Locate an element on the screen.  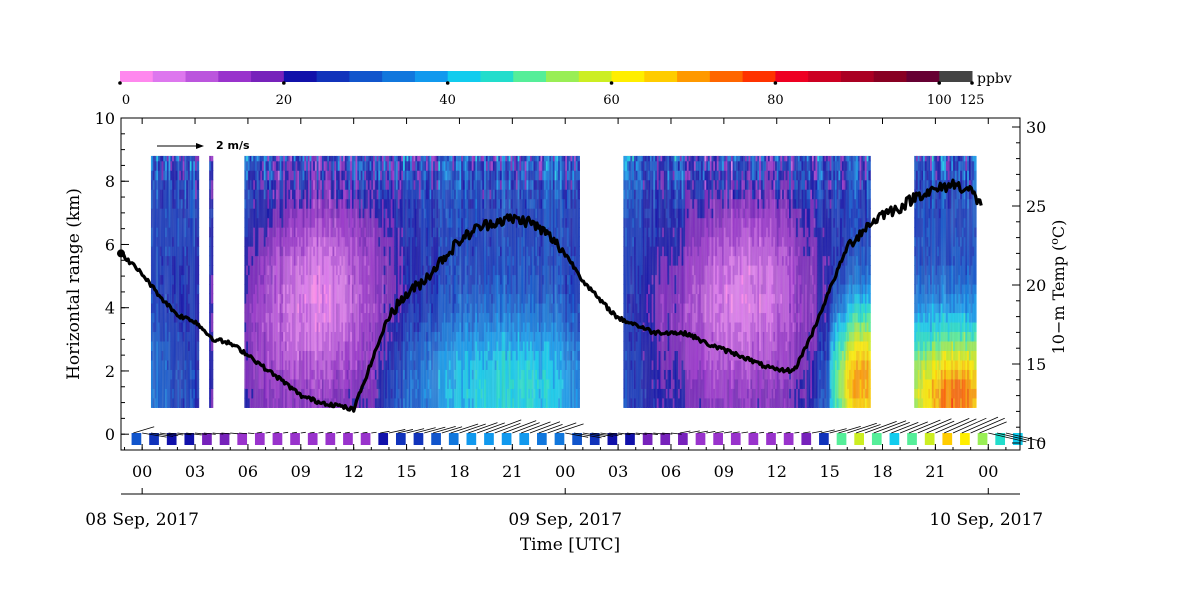
colorbar is located at coordinates (546, 76).